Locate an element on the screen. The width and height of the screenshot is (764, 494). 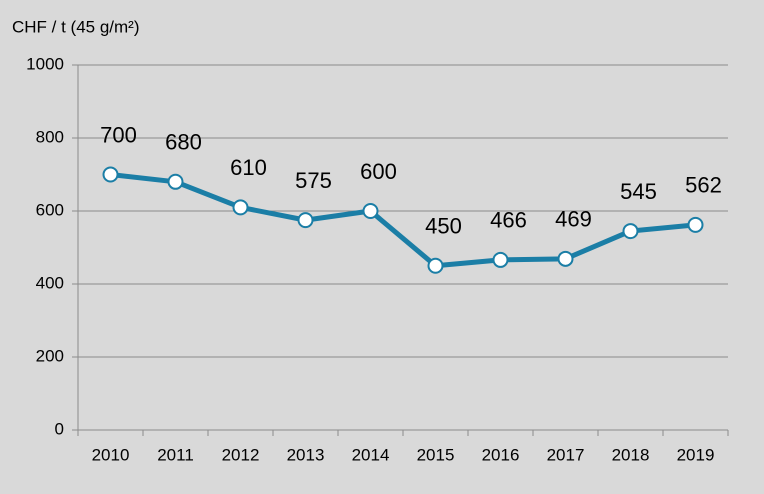
data-label: 450 is located at coordinates (443, 226).